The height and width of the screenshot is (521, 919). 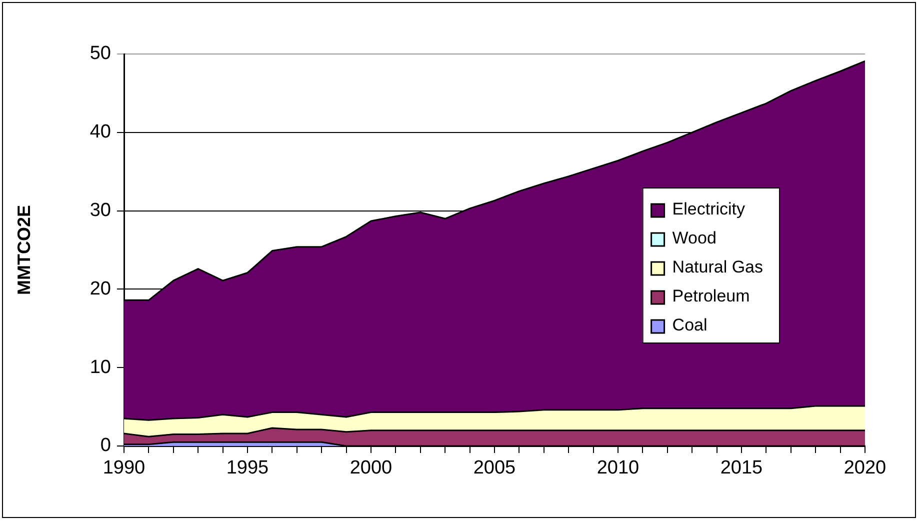 I want to click on x-tick-label: 2005, so click(x=494, y=468).